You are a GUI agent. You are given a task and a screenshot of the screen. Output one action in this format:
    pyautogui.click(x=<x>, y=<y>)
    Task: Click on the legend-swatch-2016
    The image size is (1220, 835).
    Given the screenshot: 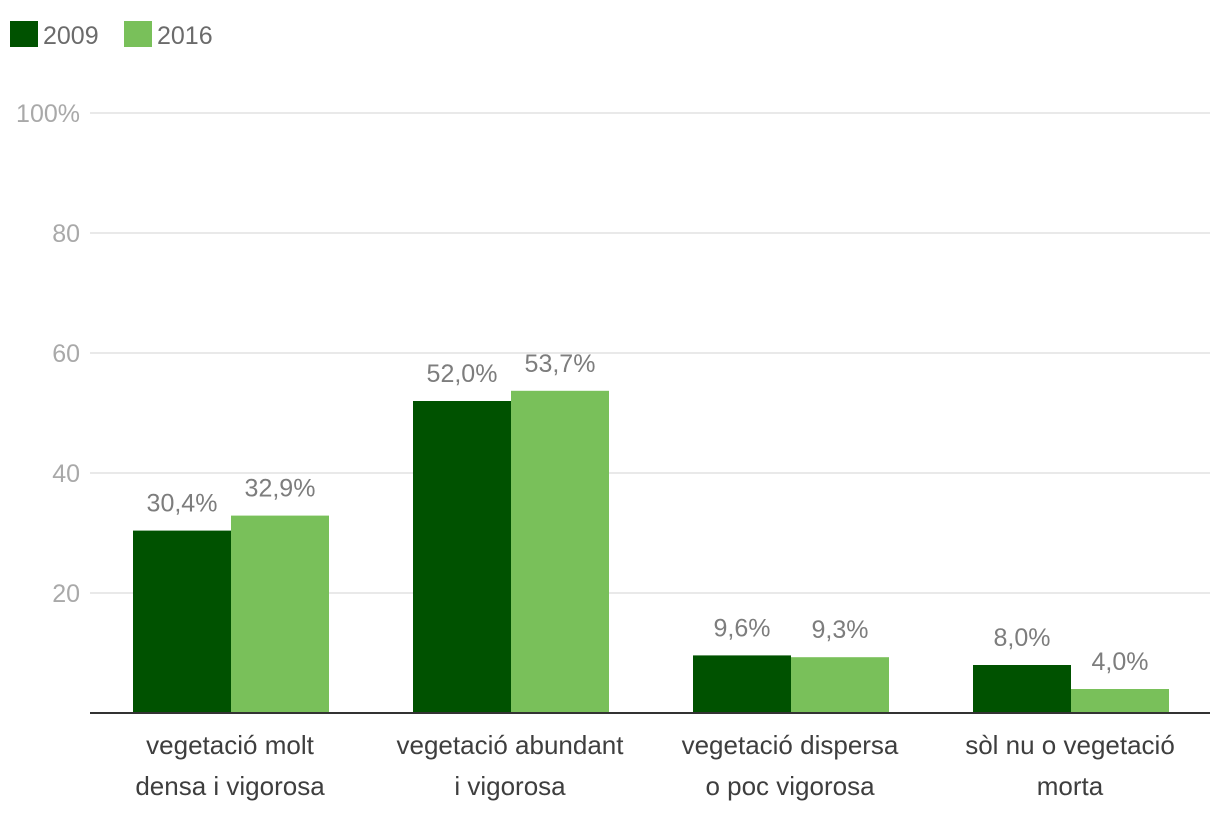 What is the action you would take?
    pyautogui.click(x=138, y=34)
    